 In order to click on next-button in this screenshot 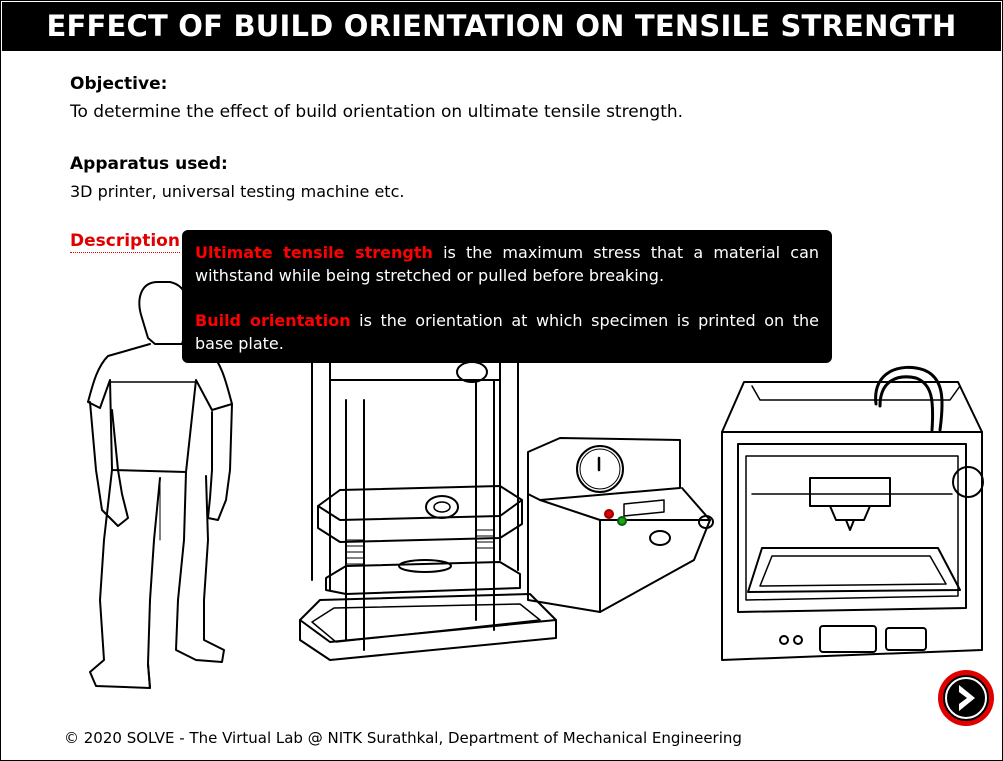, I will do `click(966, 698)`.